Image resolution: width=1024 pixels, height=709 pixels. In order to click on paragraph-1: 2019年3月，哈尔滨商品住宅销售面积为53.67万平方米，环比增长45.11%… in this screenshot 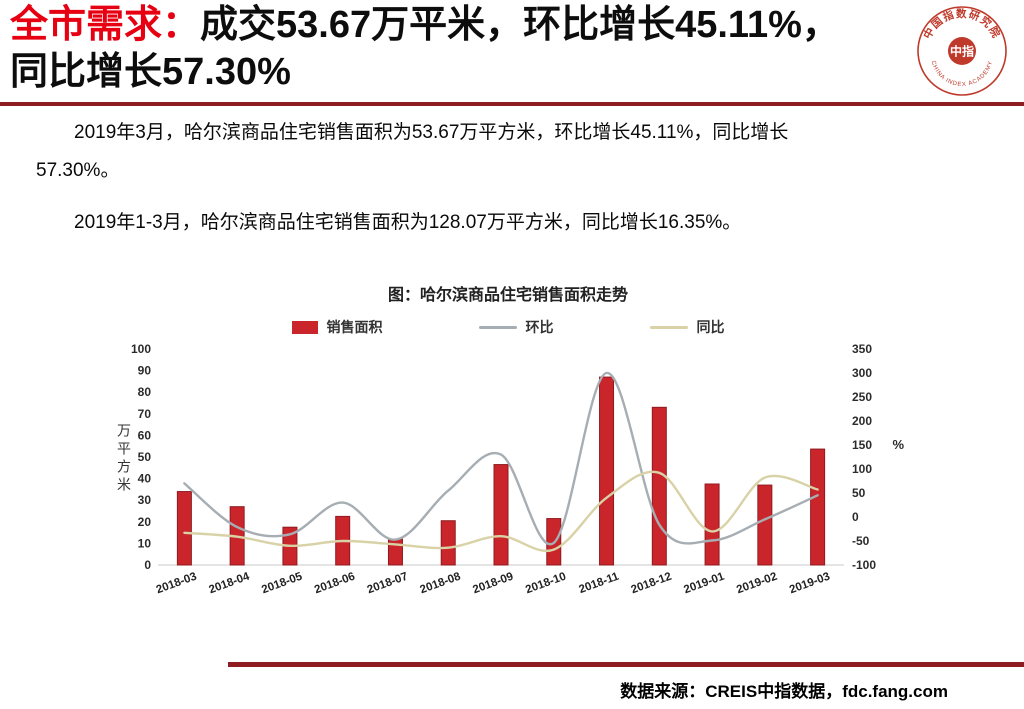, I will do `click(507, 152)`.